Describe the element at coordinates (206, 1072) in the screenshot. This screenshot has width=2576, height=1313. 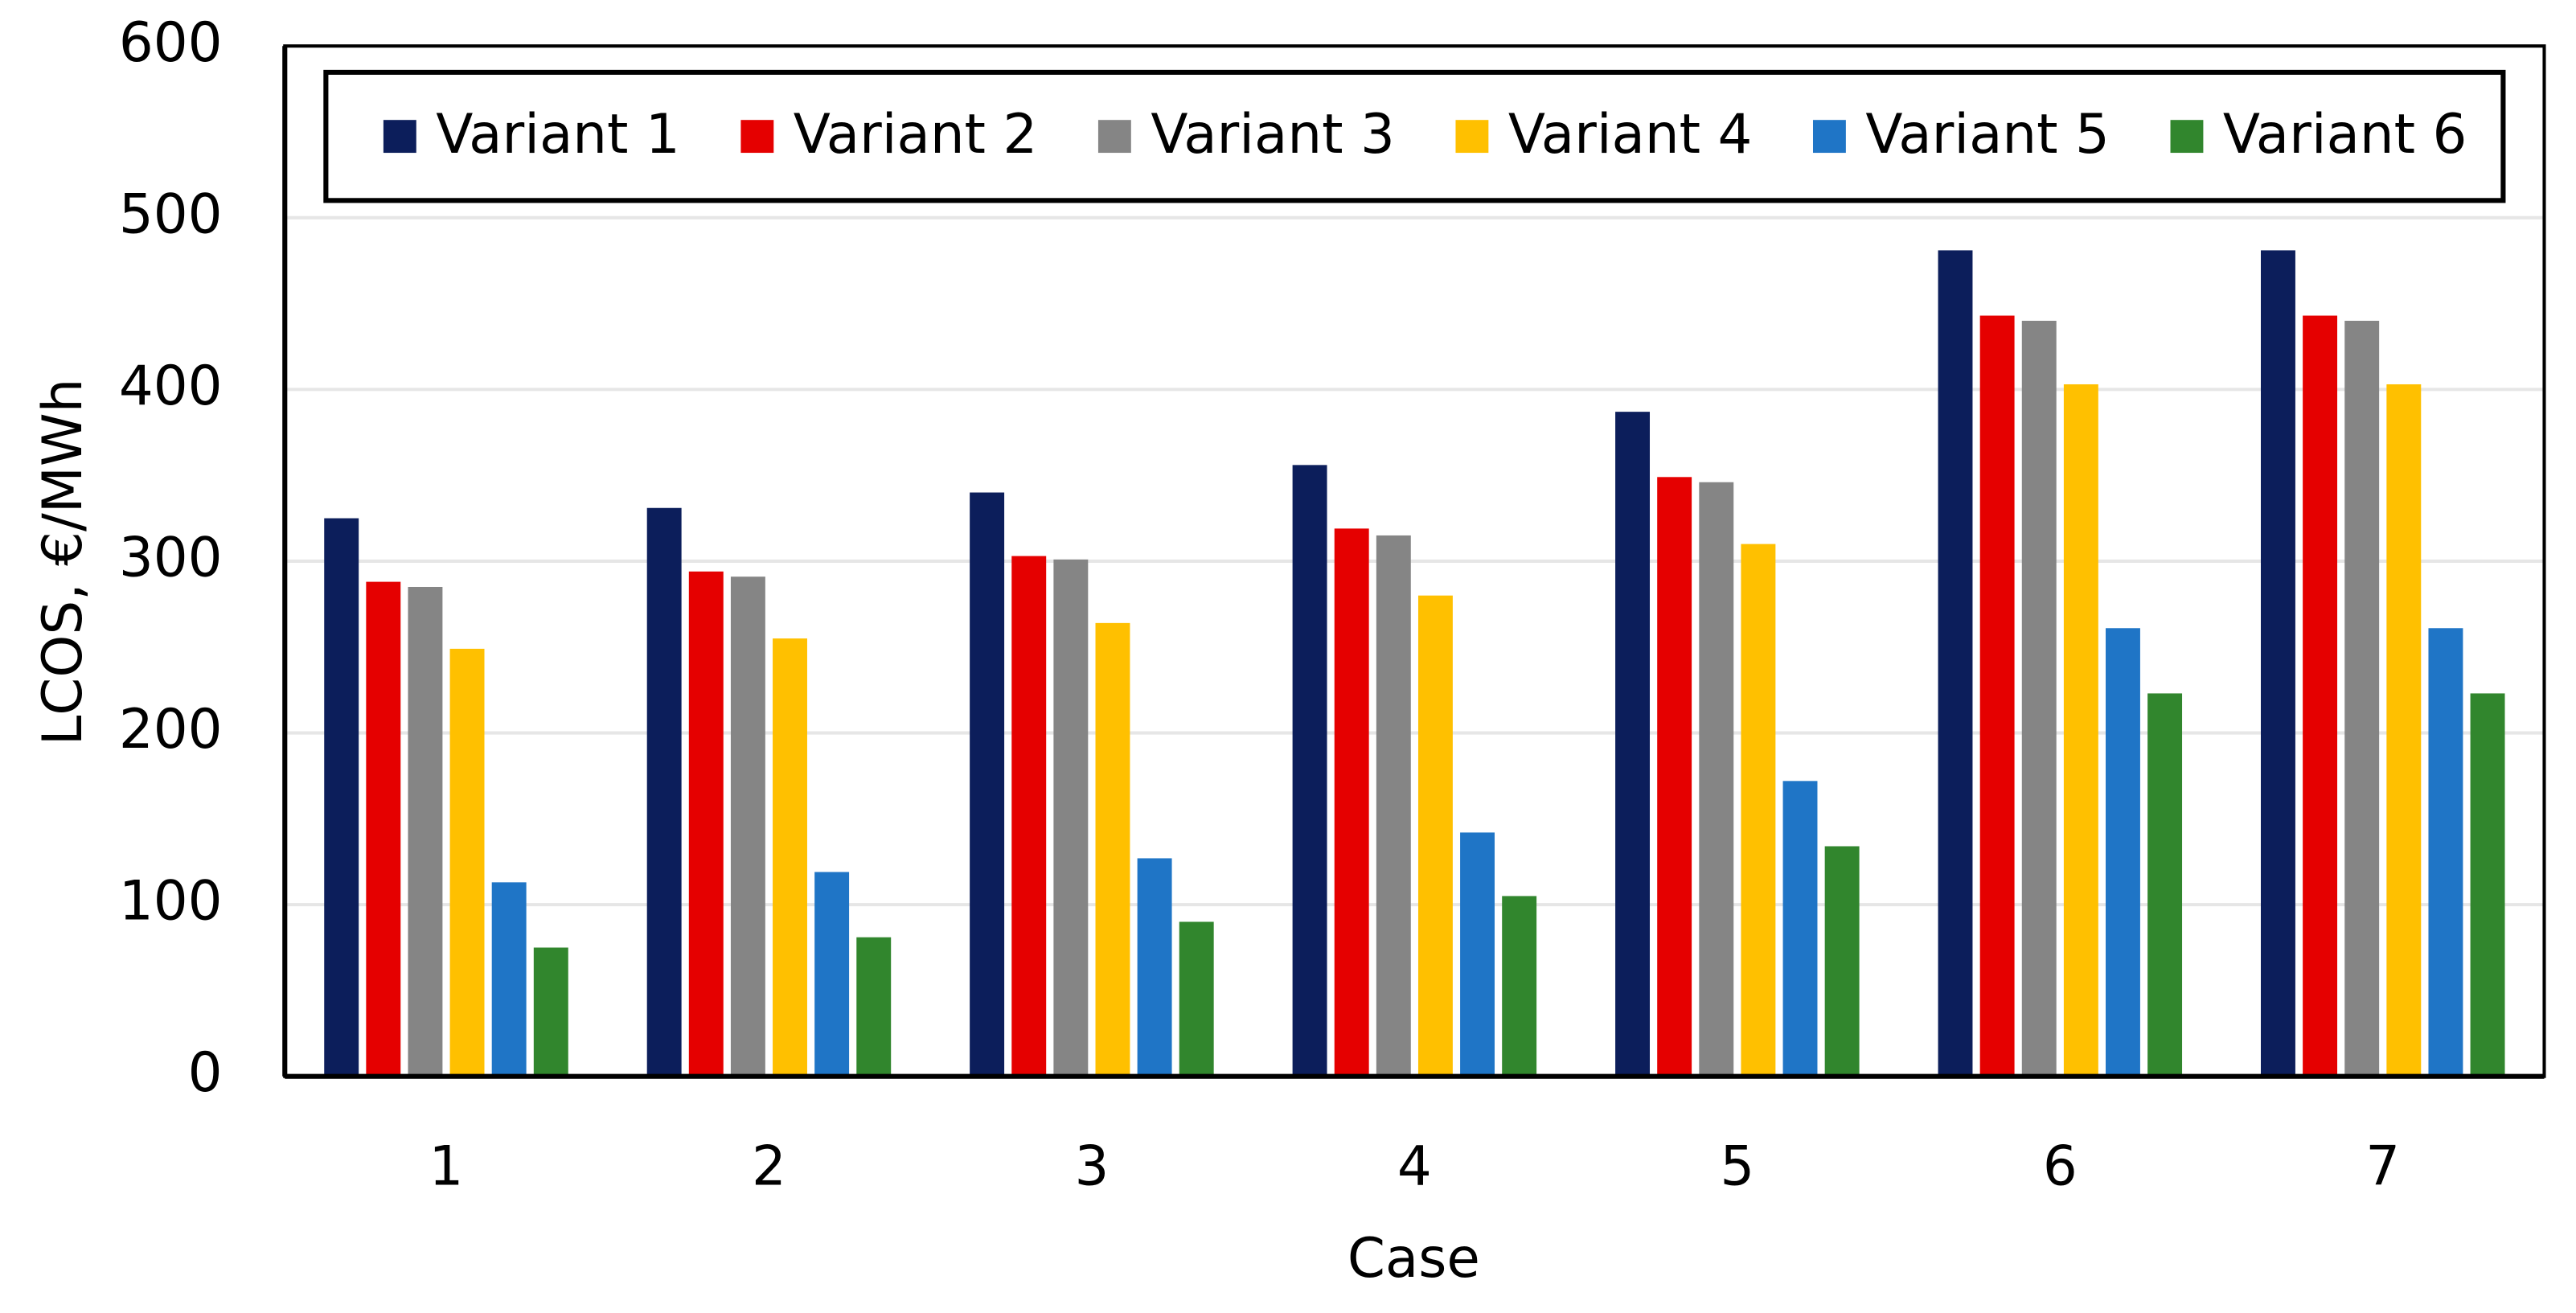
I see `y-tick-label: 0` at that location.